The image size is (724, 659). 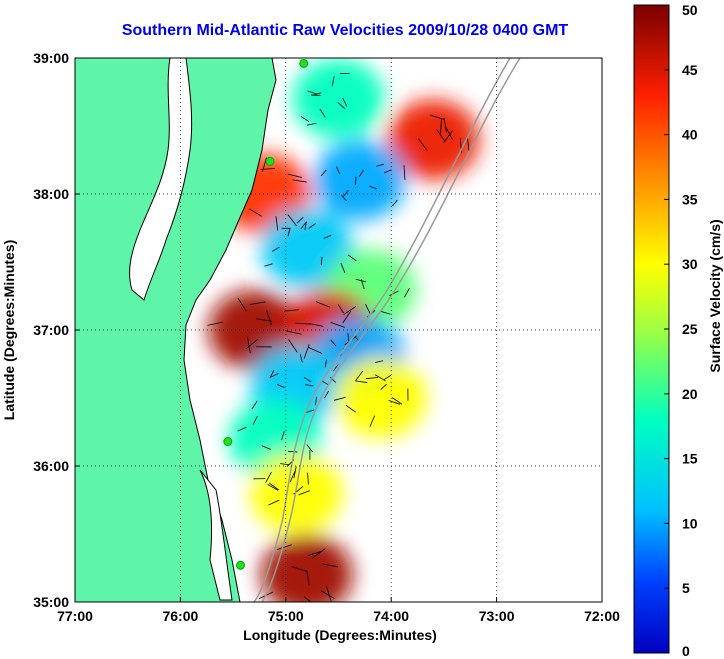 I want to click on y-axis-ticks: 39:00 38:00 37:00 36:00 35:00, so click(x=56, y=330).